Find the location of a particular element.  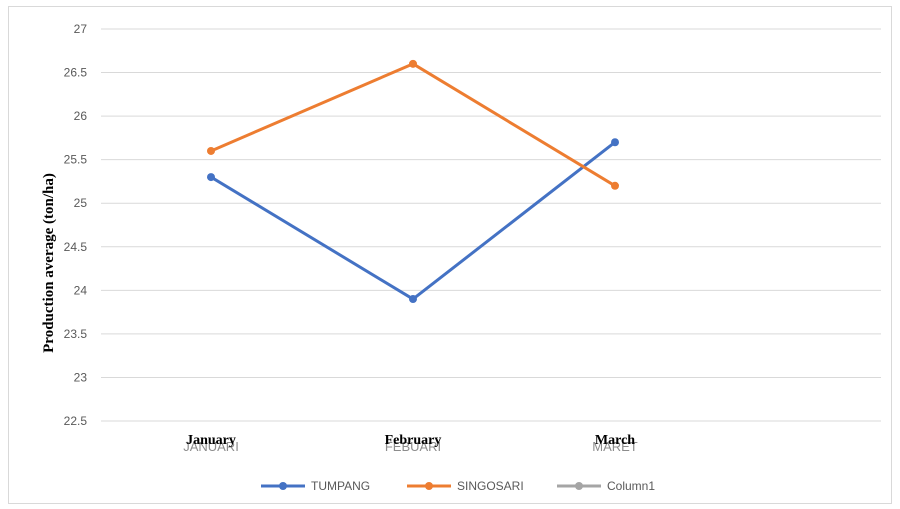

y-axis-title: Production average (ton/ha) is located at coordinates (49, 263).